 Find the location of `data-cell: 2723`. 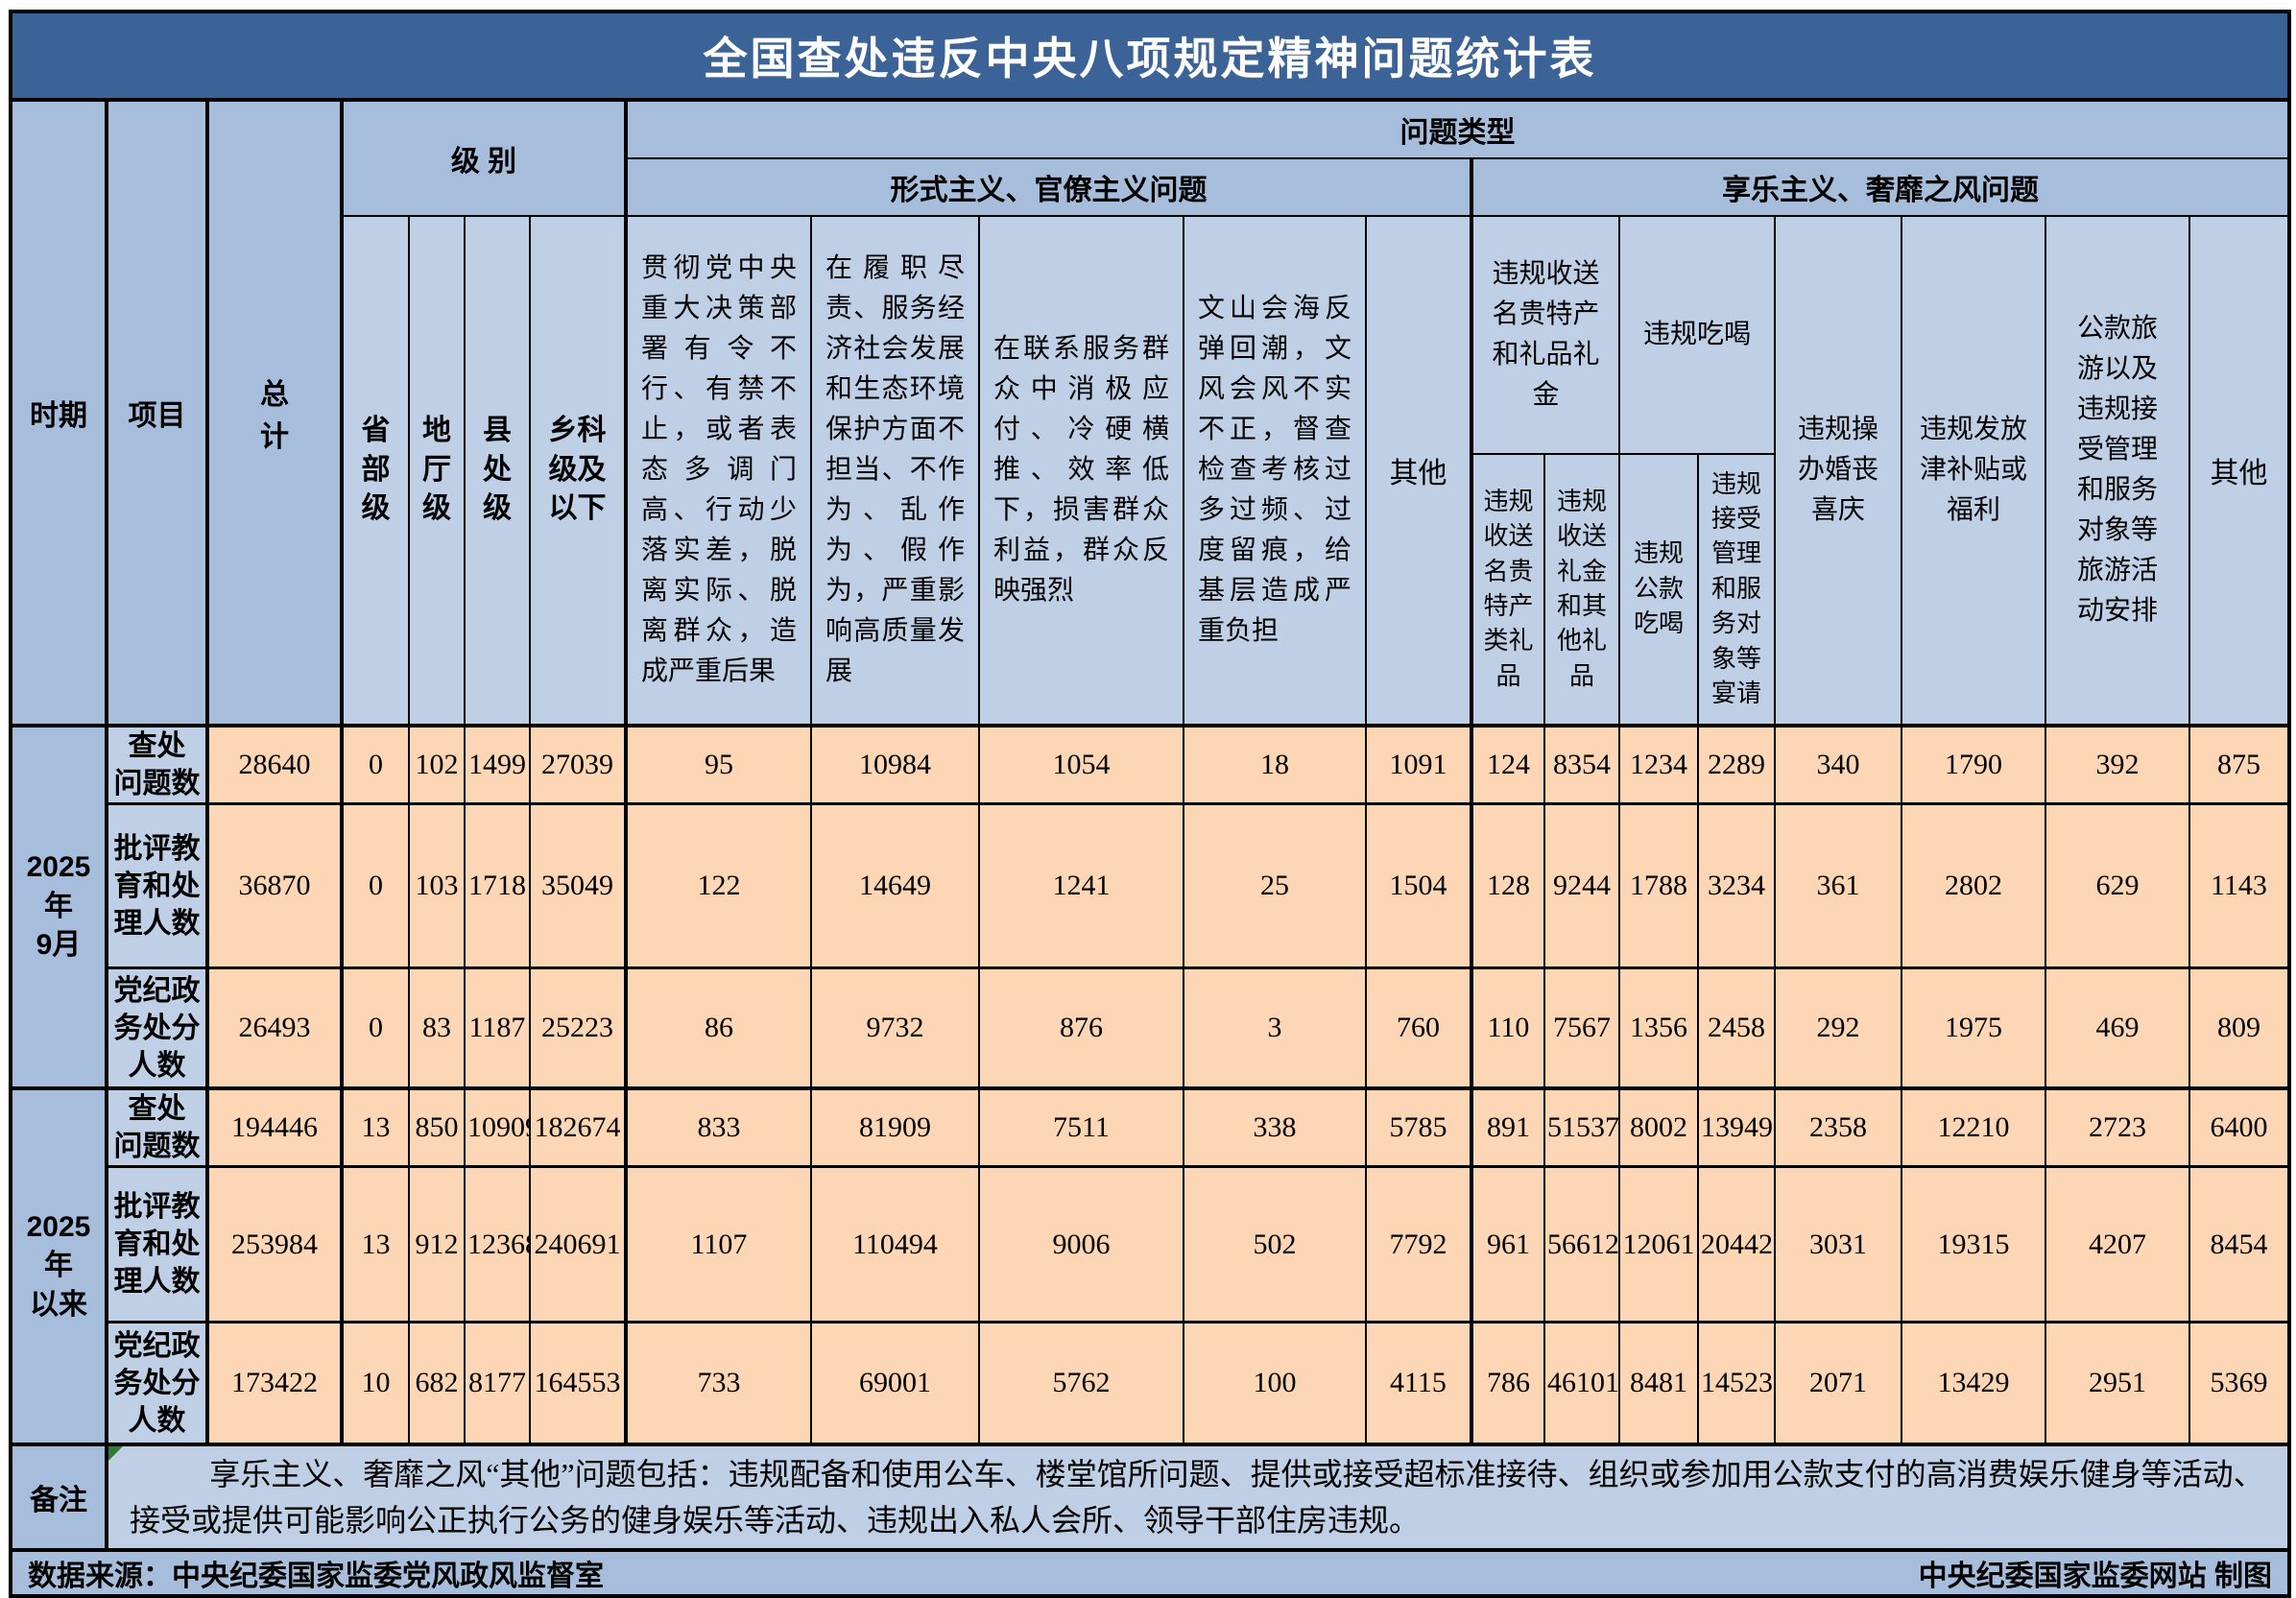

data-cell: 2723 is located at coordinates (2118, 1127).